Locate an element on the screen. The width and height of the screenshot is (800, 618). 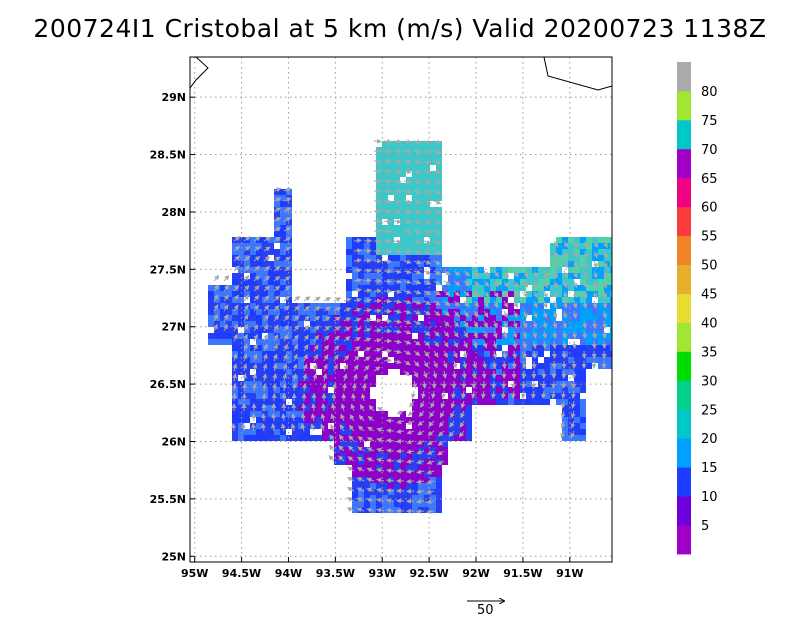
lat-tick-label: 28.5N is located at coordinates (168, 155).